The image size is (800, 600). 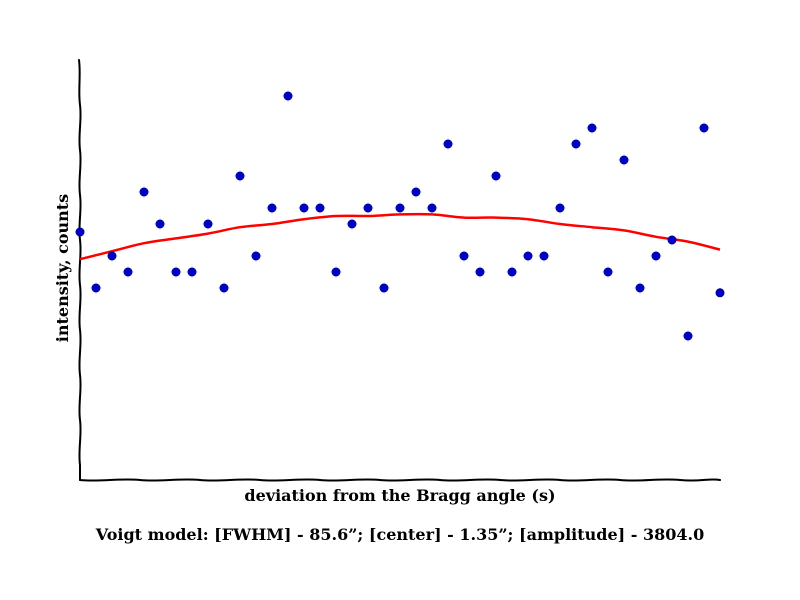 I want to click on x-axis-line, so click(x=400, y=480).